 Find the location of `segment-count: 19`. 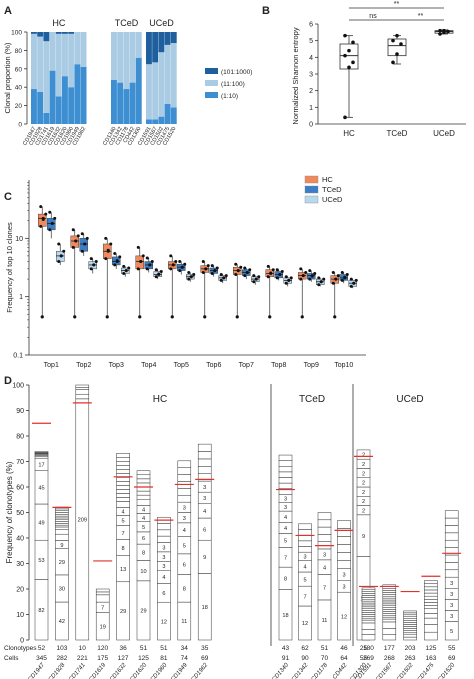

segment-count: 19 is located at coordinates (103, 627).